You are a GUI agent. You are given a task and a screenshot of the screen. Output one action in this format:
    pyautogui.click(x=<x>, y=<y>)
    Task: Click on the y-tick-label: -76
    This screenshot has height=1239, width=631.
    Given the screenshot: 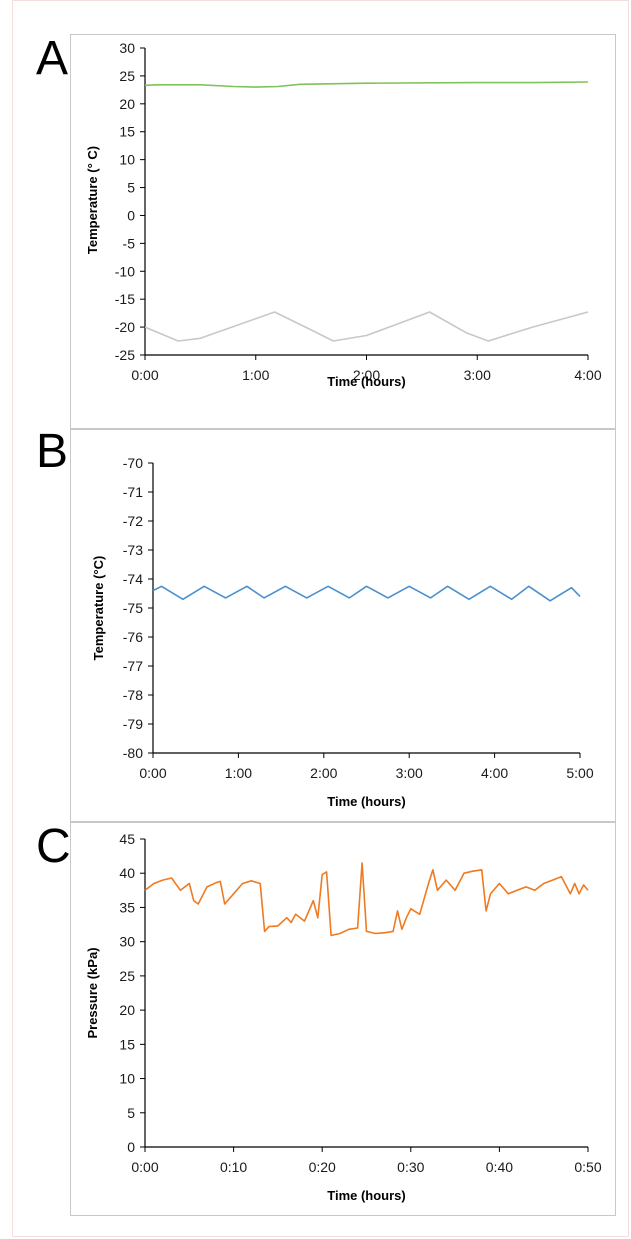 What is the action you would take?
    pyautogui.click(x=133, y=637)
    